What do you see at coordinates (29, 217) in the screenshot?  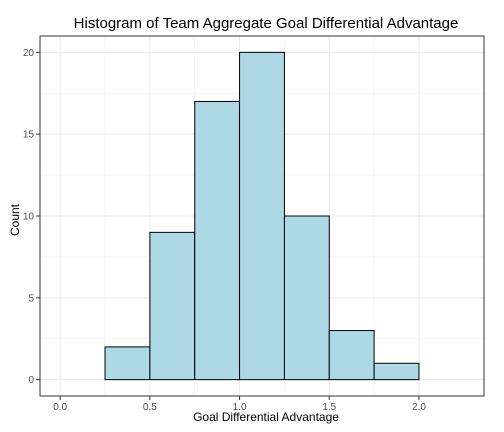 I see `y-tick-label: 10` at bounding box center [29, 217].